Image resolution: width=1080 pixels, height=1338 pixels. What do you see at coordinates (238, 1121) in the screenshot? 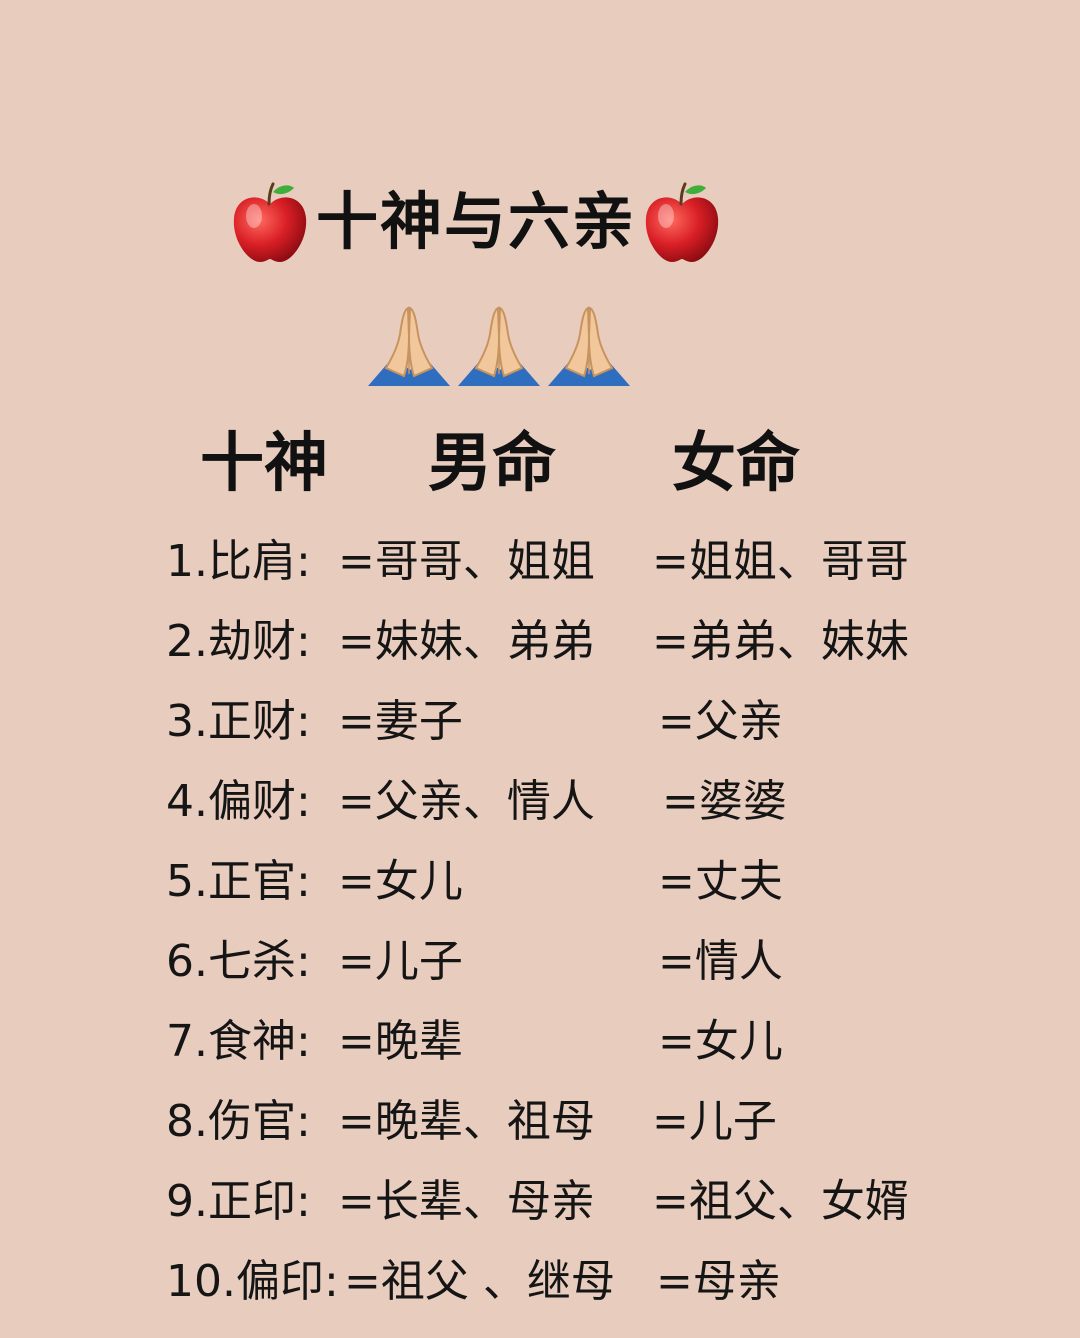
I see `god-cell: 8.伤官:` at bounding box center [238, 1121].